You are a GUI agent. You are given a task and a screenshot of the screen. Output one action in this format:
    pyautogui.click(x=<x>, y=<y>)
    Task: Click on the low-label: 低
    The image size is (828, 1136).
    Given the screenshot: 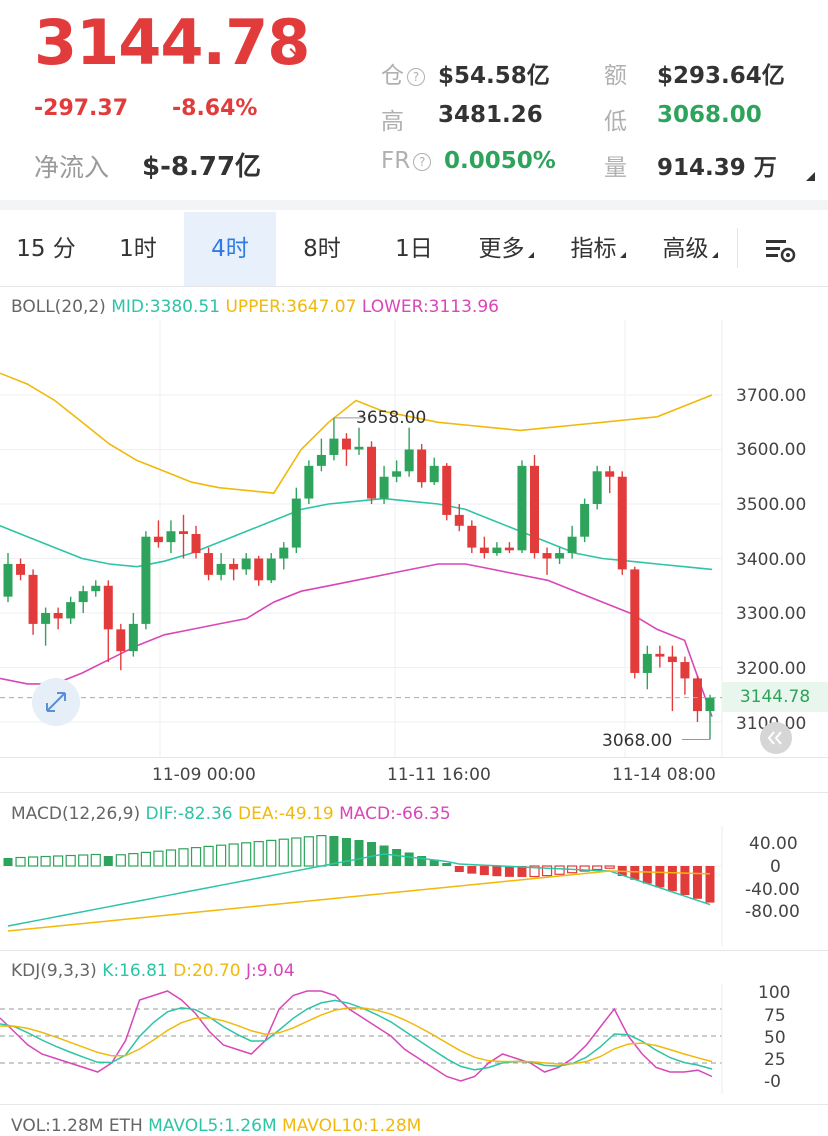 What is the action you would take?
    pyautogui.click(x=615, y=122)
    